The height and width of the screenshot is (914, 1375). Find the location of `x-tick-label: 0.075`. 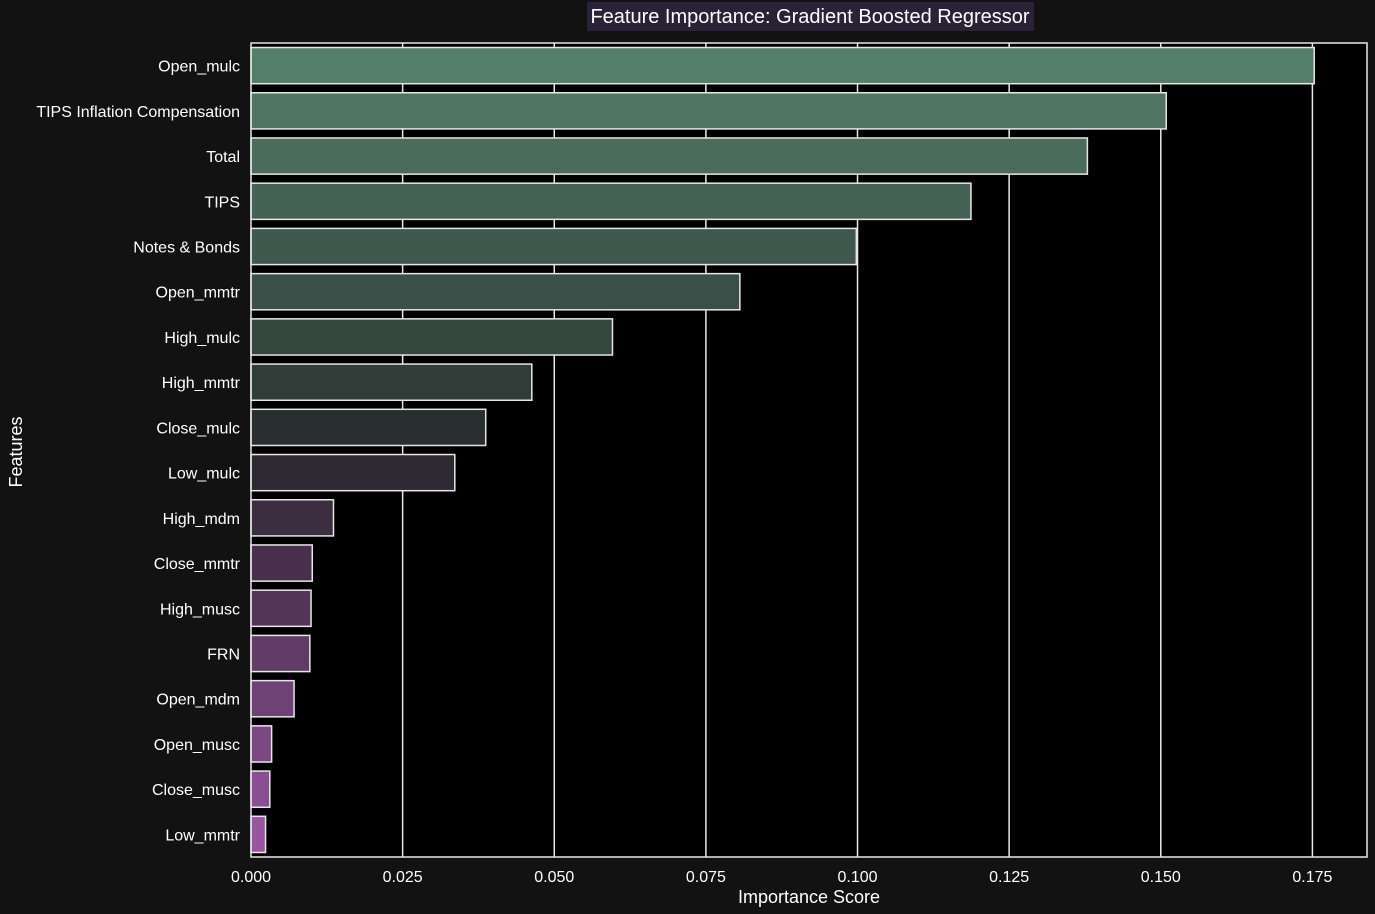

x-tick-label: 0.075 is located at coordinates (706, 877).